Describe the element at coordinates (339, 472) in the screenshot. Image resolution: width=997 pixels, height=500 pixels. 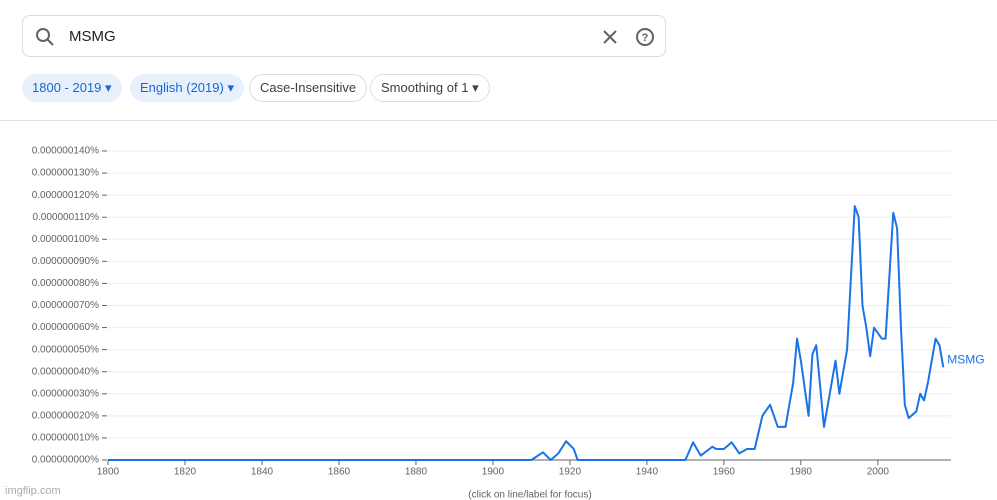
I see `x-tick-label: 1860` at that location.